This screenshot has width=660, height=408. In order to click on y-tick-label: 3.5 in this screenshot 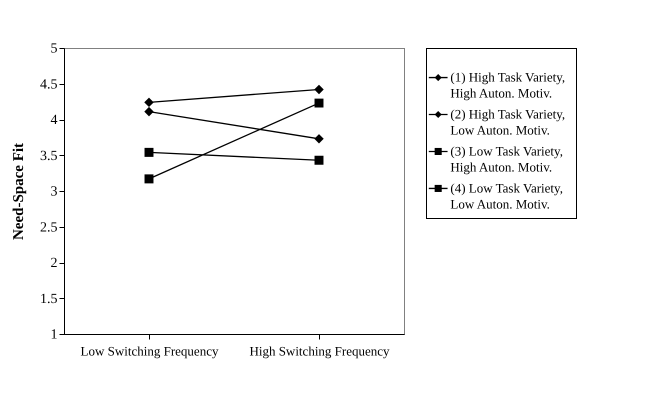, I will do `click(49, 156)`.